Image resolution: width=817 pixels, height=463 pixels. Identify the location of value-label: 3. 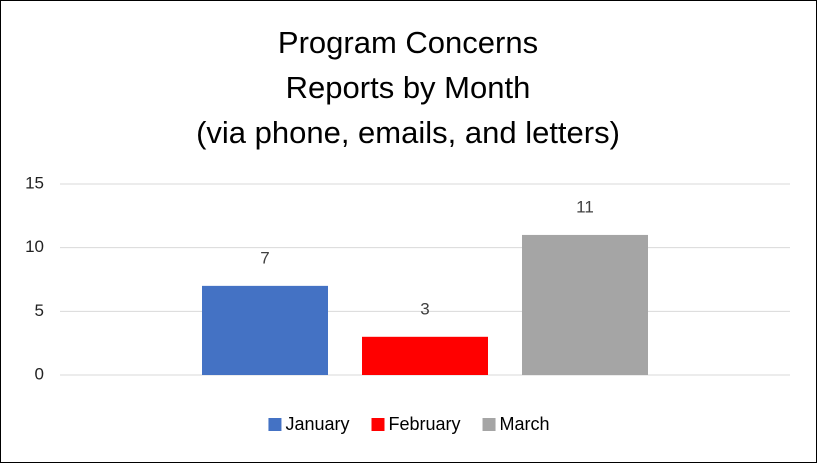
(424, 308).